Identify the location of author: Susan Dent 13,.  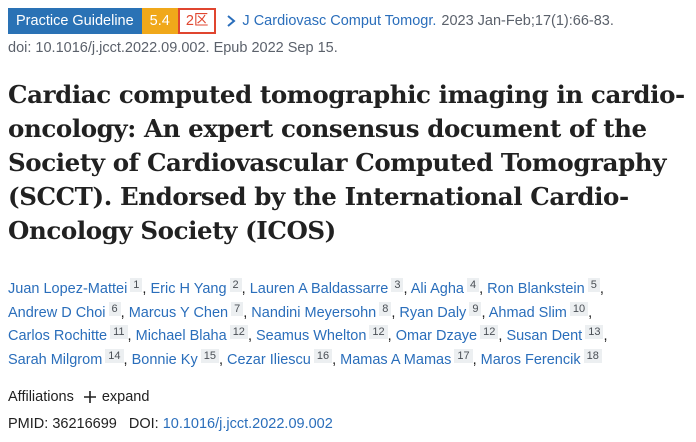
(557, 334).